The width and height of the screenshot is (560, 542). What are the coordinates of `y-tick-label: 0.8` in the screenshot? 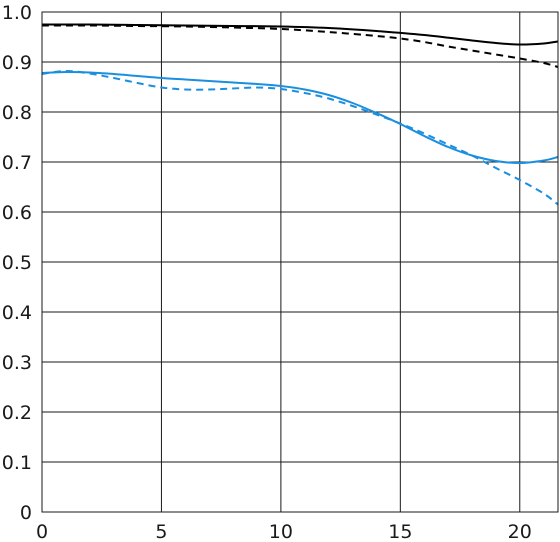 It's located at (17, 113).